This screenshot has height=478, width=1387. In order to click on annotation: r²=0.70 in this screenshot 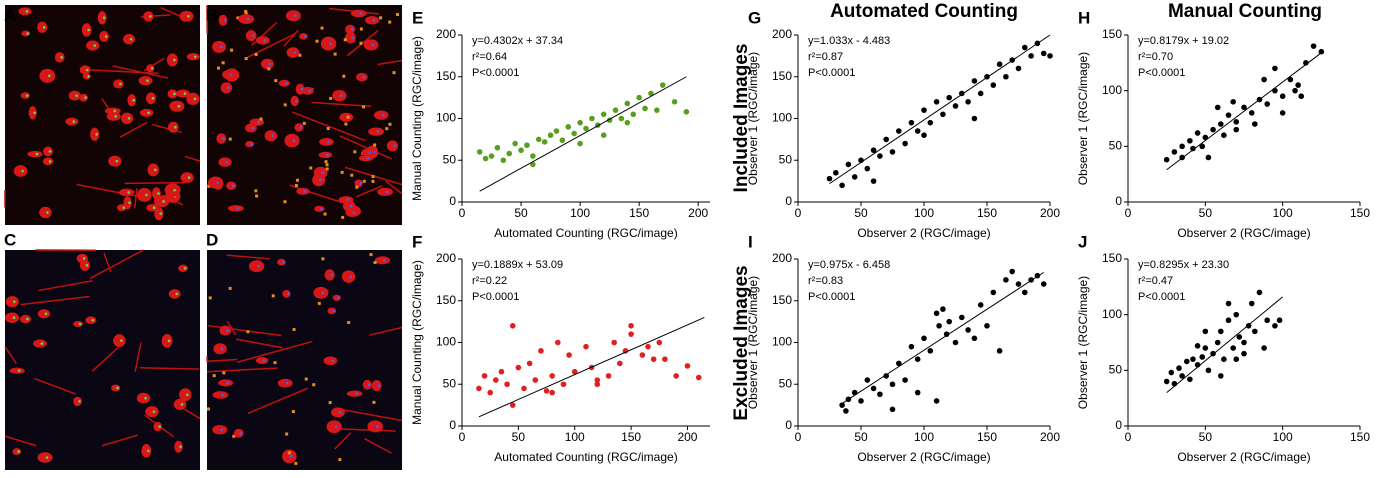, I will do `click(1155, 57)`.